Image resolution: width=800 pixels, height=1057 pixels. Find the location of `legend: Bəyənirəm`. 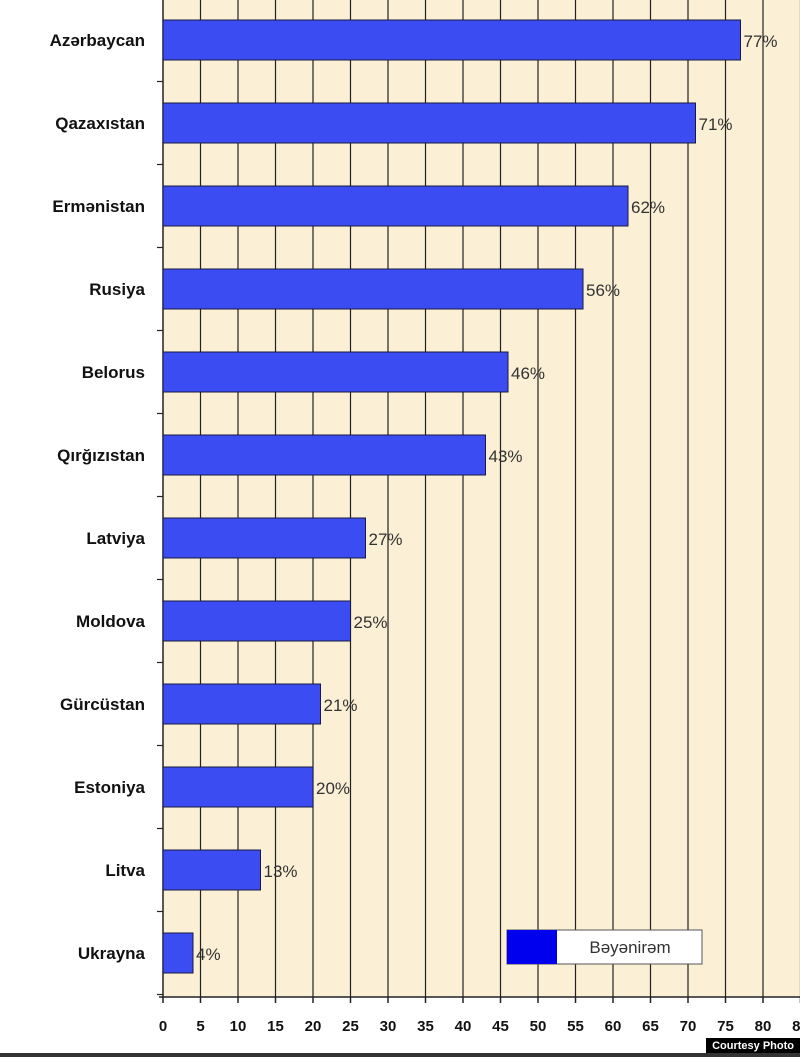

legend: Bəyənirəm is located at coordinates (604, 947).